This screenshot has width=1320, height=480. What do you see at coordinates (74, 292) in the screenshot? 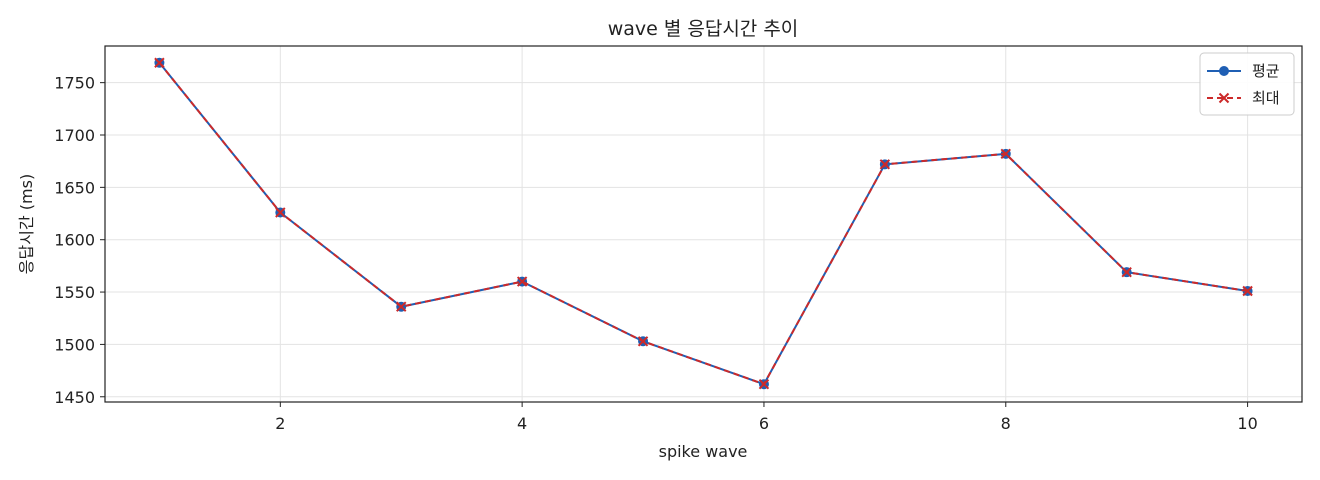
I see `y-tick-label: 1550` at bounding box center [74, 292].